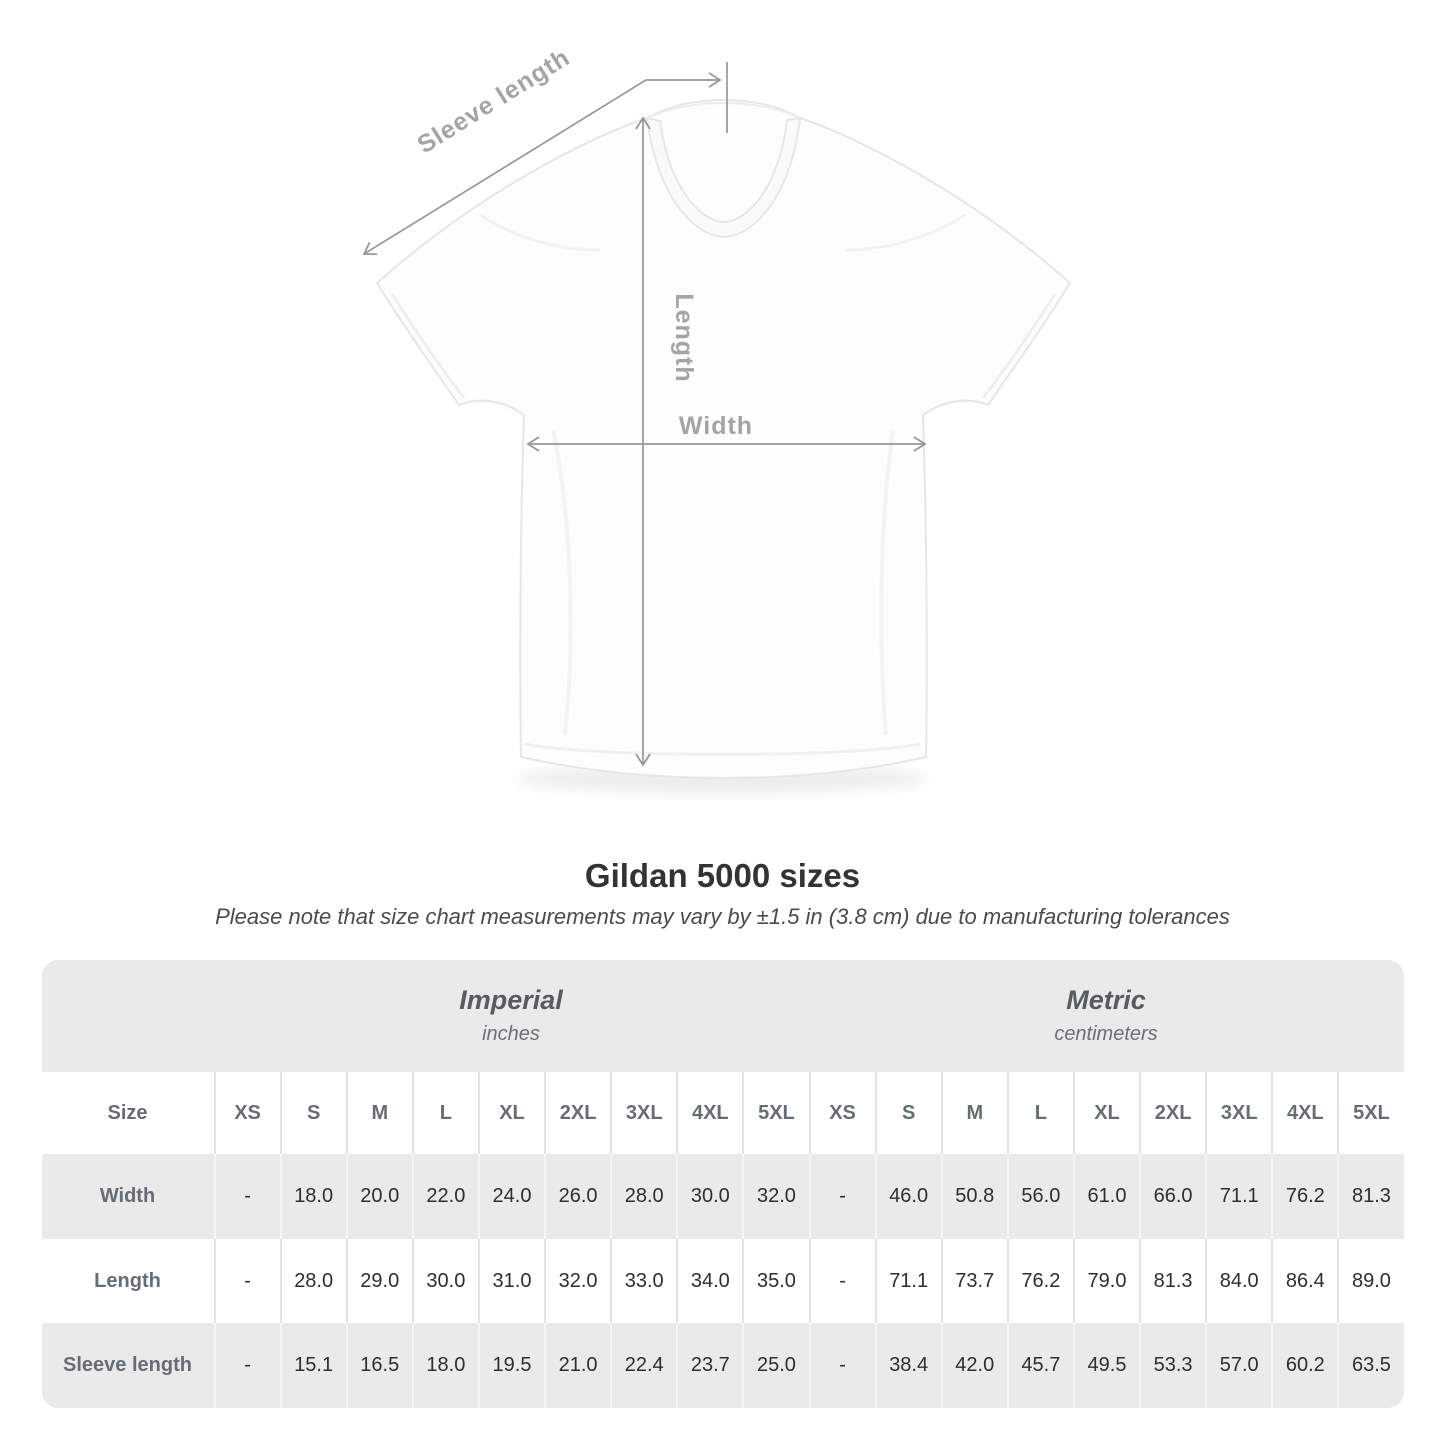 The width and height of the screenshot is (1445, 1445). What do you see at coordinates (722, 875) in the screenshot?
I see `page-title: Gildan 5000 sizes` at bounding box center [722, 875].